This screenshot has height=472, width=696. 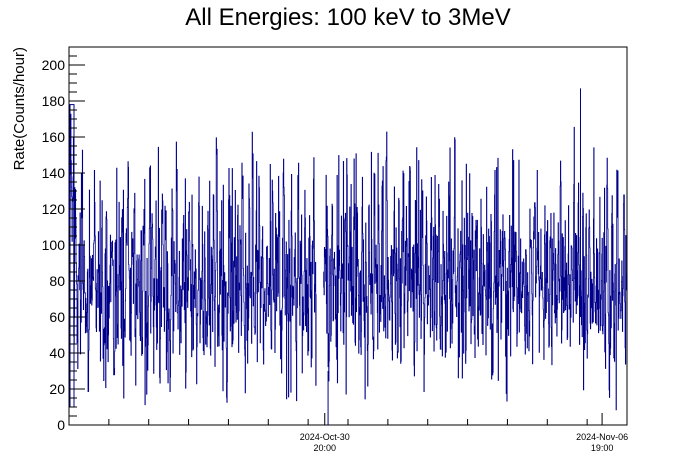 I want to click on y-axis: 0 20 40 60 80 100 120 140 160 180 200, so click(x=63, y=239).